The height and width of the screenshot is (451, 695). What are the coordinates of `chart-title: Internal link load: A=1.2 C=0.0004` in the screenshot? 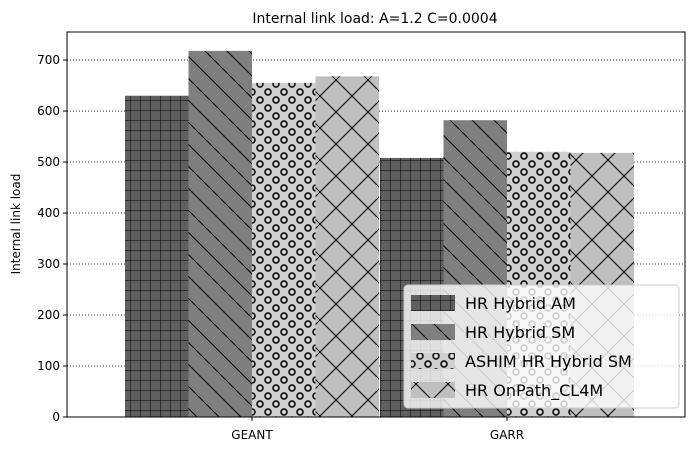 It's located at (374, 19).